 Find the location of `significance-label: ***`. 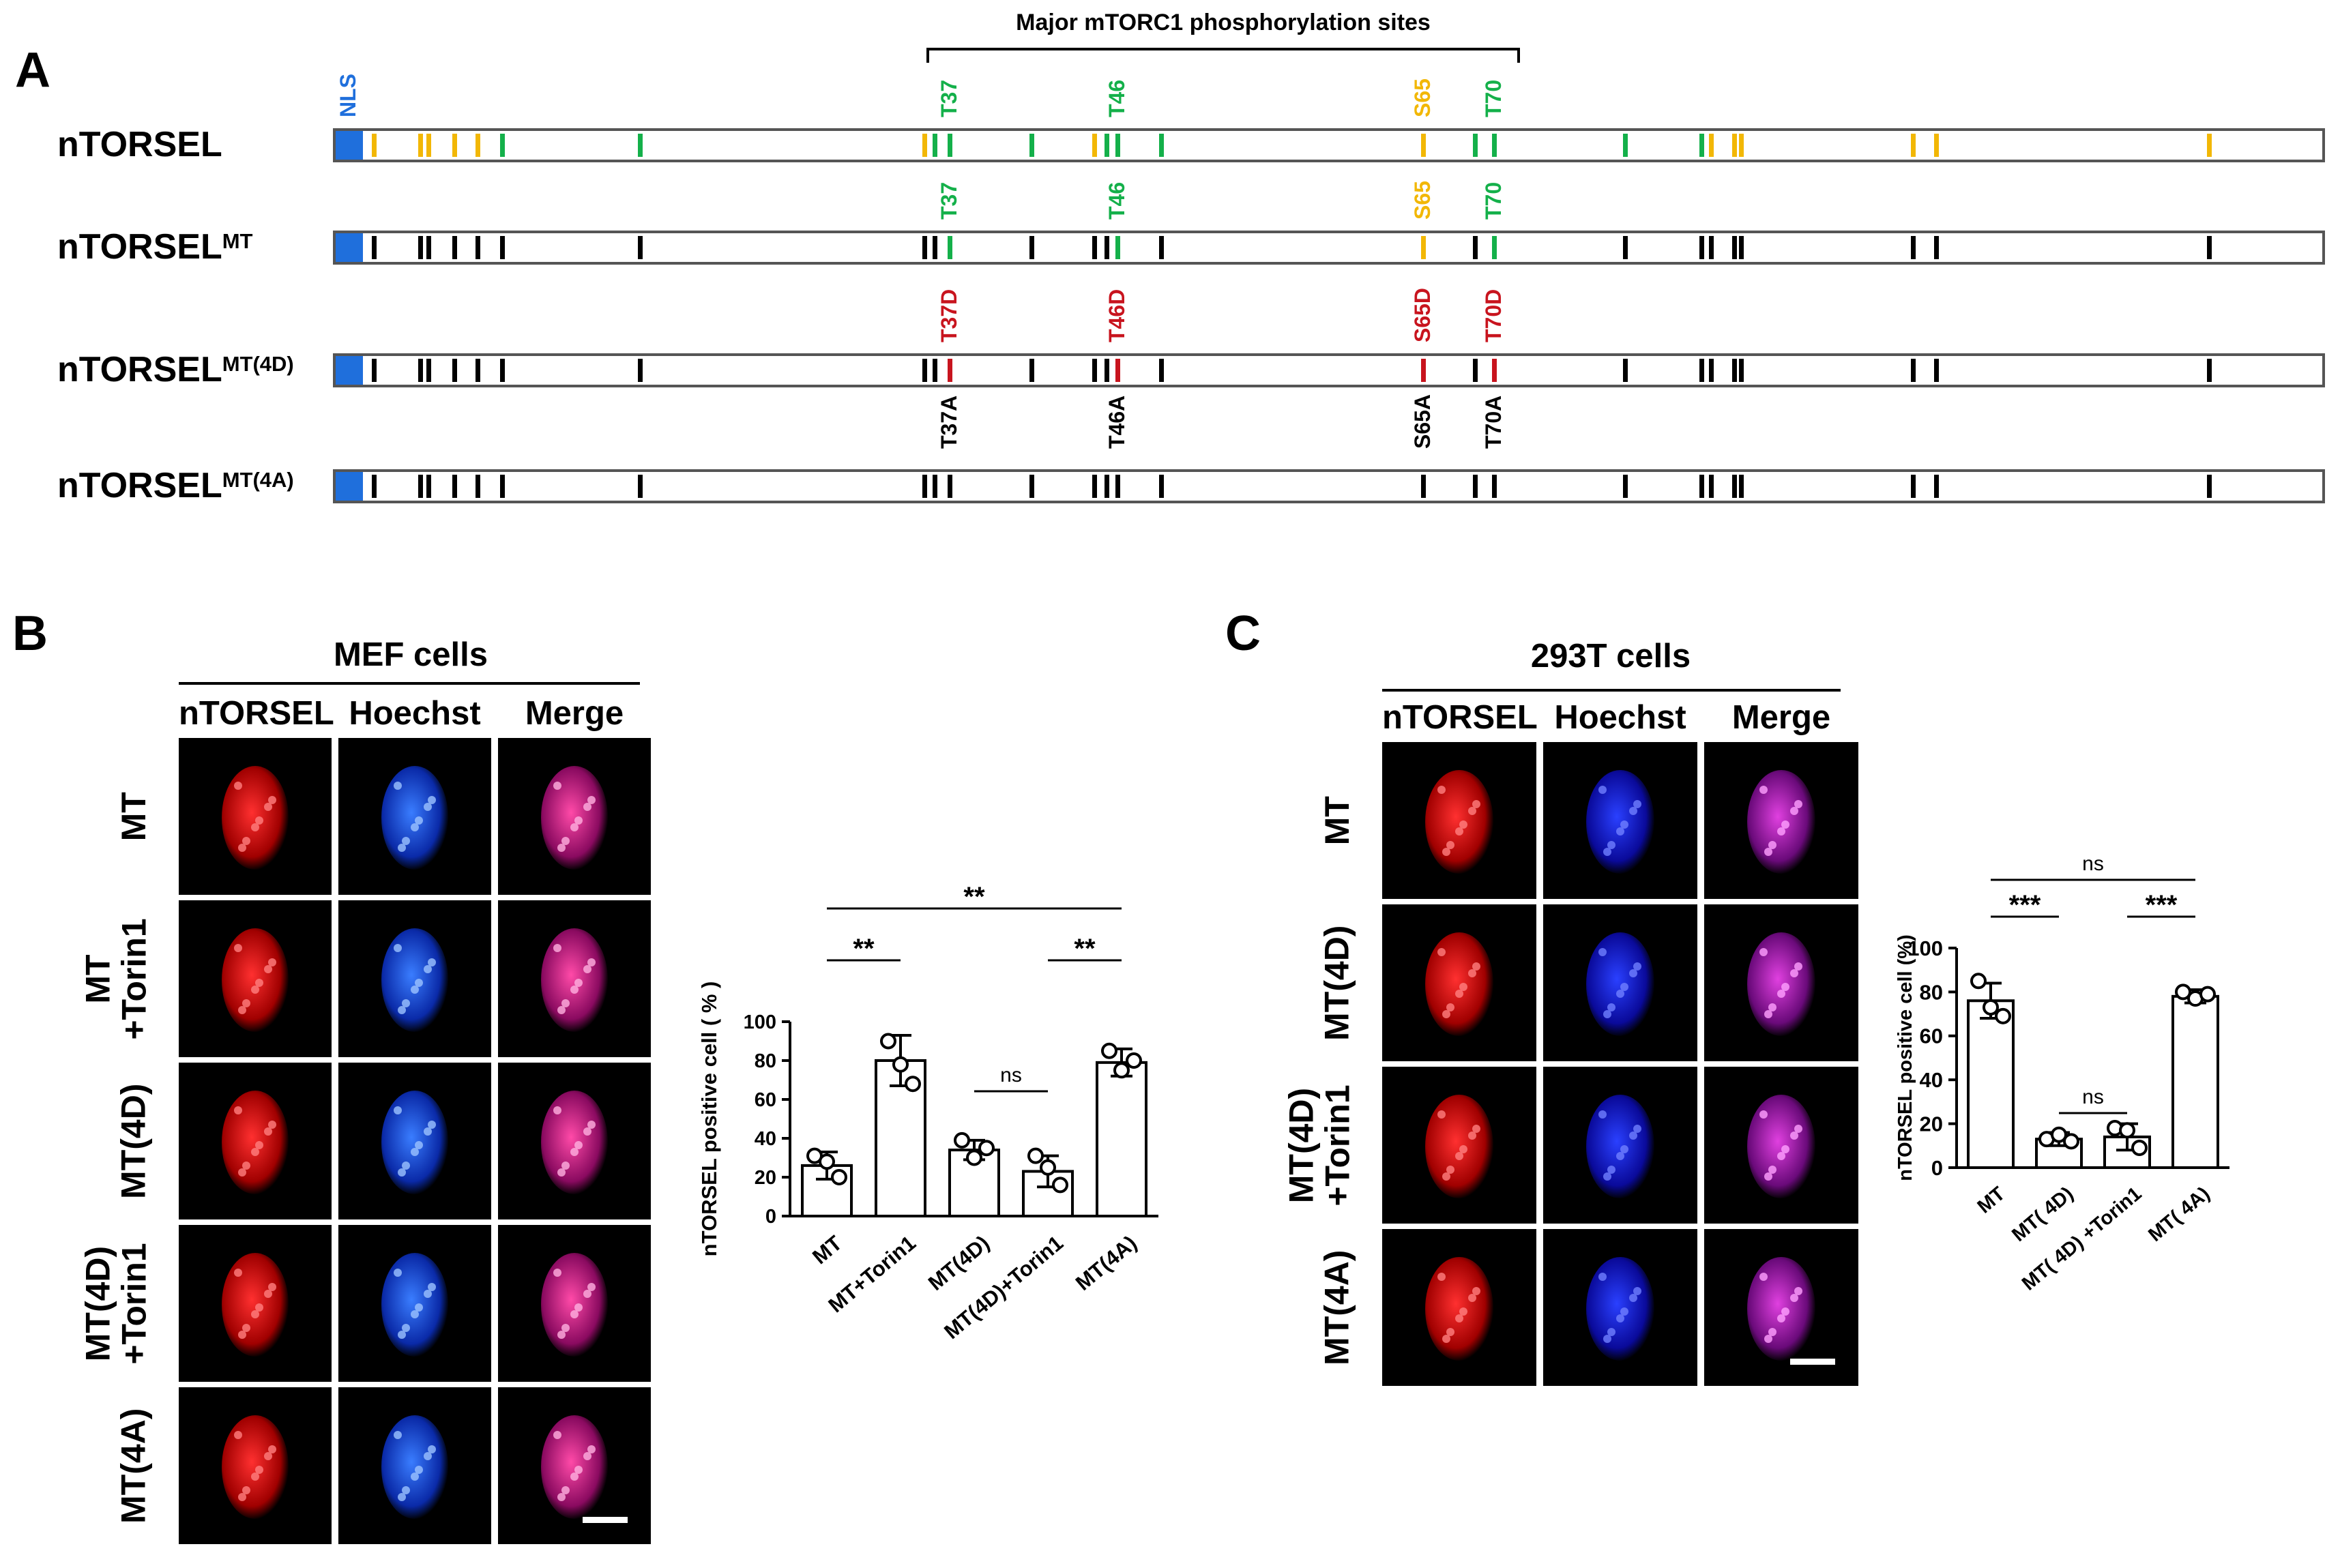

significance-label: *** is located at coordinates (2025, 905).